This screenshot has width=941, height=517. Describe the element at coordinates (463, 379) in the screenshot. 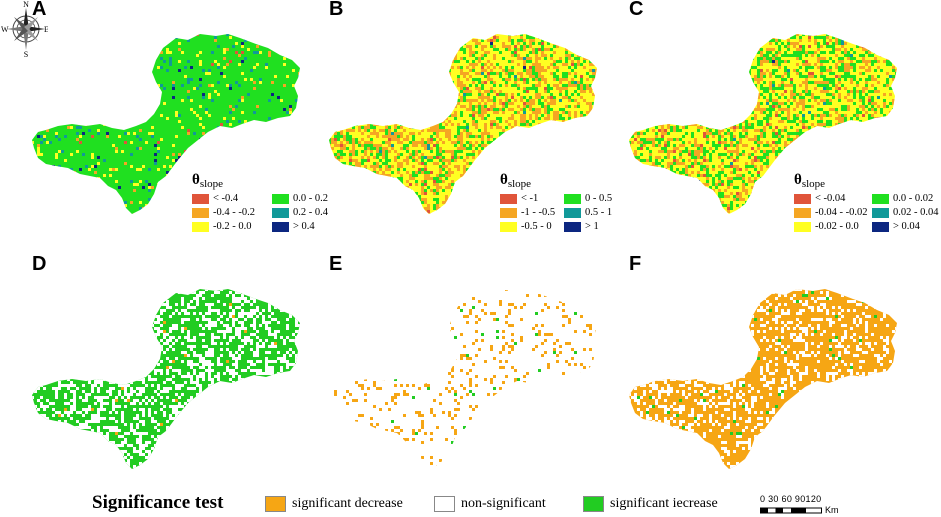

I see `map-region-e` at that location.